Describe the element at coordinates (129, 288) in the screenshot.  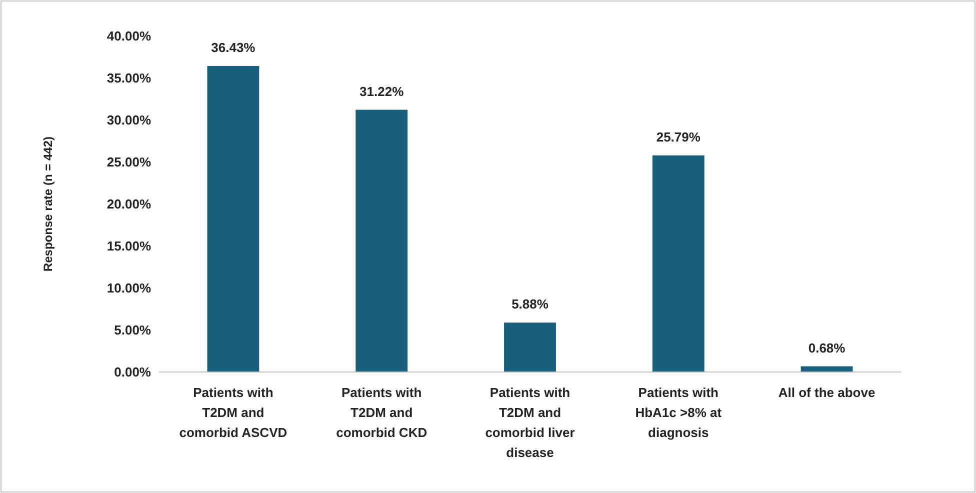
I see `y-tick-label: 10.00%` at that location.